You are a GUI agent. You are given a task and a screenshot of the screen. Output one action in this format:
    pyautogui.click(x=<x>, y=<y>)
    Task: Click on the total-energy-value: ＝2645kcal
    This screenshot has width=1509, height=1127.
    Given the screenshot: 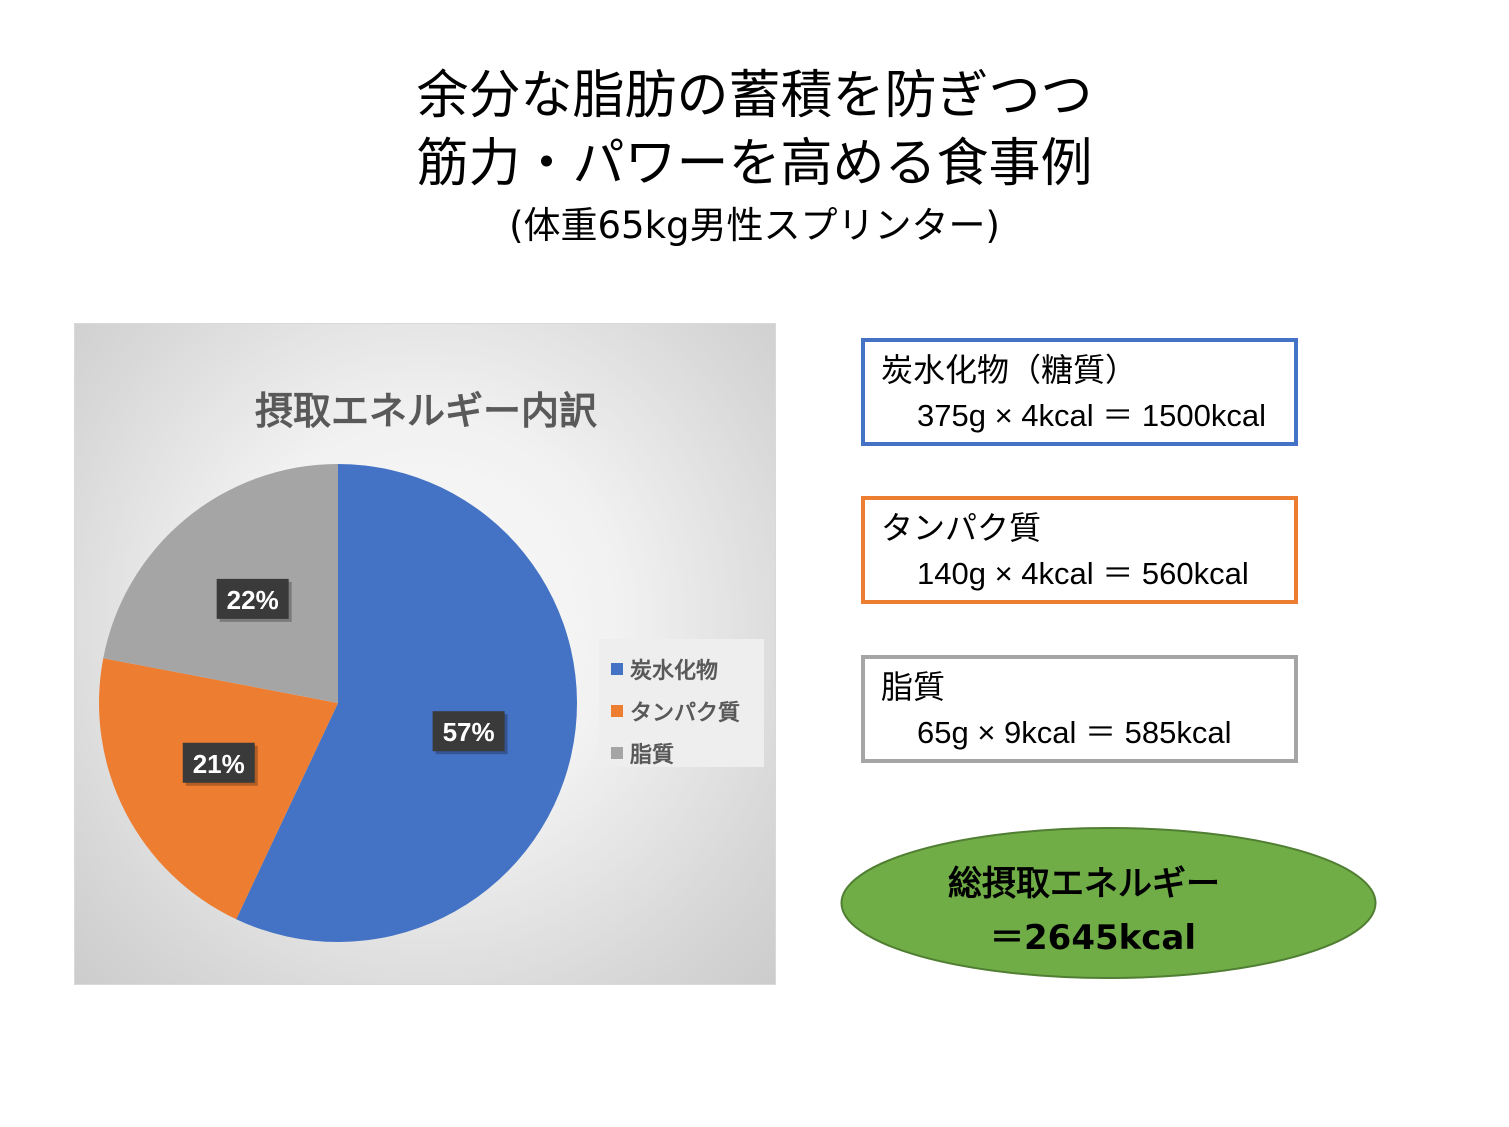 What is the action you would take?
    pyautogui.click(x=1093, y=938)
    